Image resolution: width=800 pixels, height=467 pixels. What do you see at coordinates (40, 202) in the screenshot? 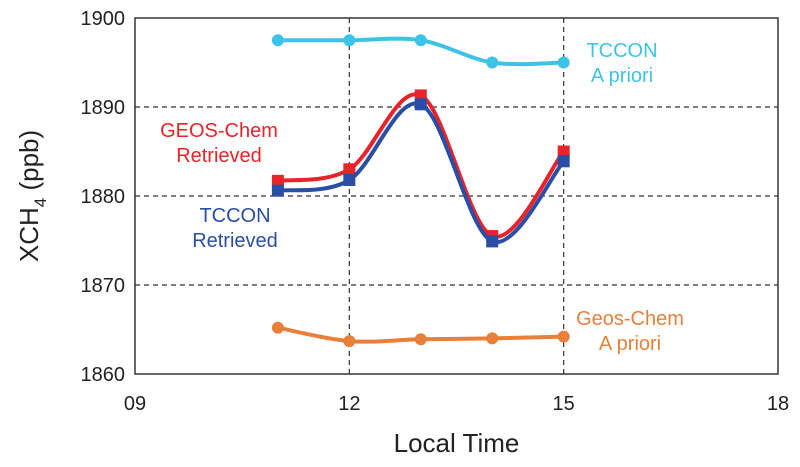
I see `y-axis-title-subscript: 4` at bounding box center [40, 202].